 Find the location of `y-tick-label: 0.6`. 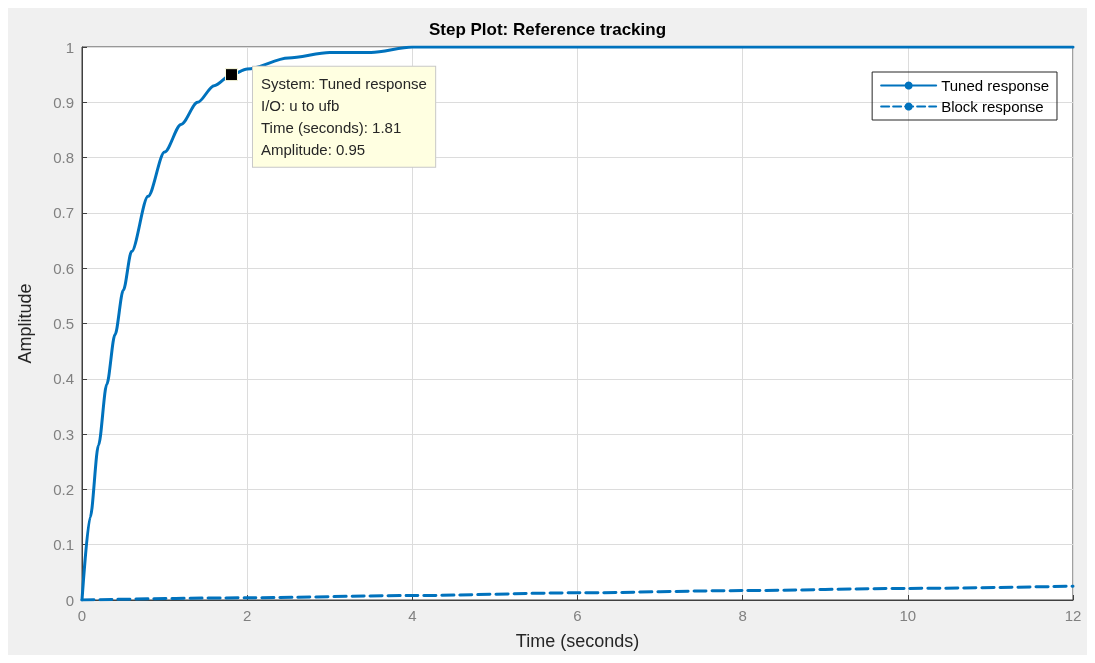

y-tick-label: 0.6 is located at coordinates (63, 268).